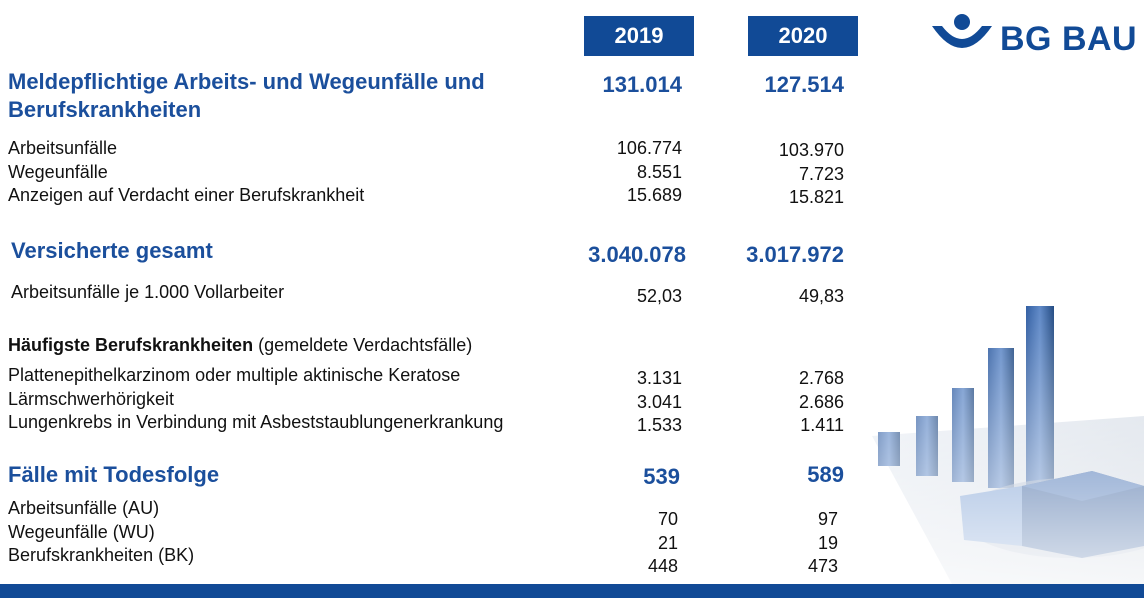 The height and width of the screenshot is (598, 1144). What do you see at coordinates (148, 292) in the screenshot?
I see `row-label: Arbeitsunfälle je 1.000 Vollarbeiter` at bounding box center [148, 292].